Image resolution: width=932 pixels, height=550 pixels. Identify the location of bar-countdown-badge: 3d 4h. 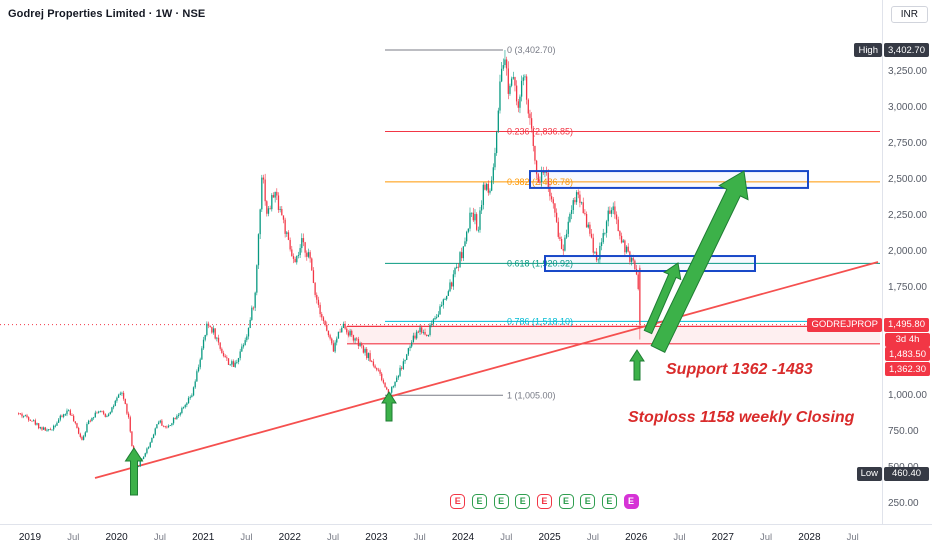
(907, 339).